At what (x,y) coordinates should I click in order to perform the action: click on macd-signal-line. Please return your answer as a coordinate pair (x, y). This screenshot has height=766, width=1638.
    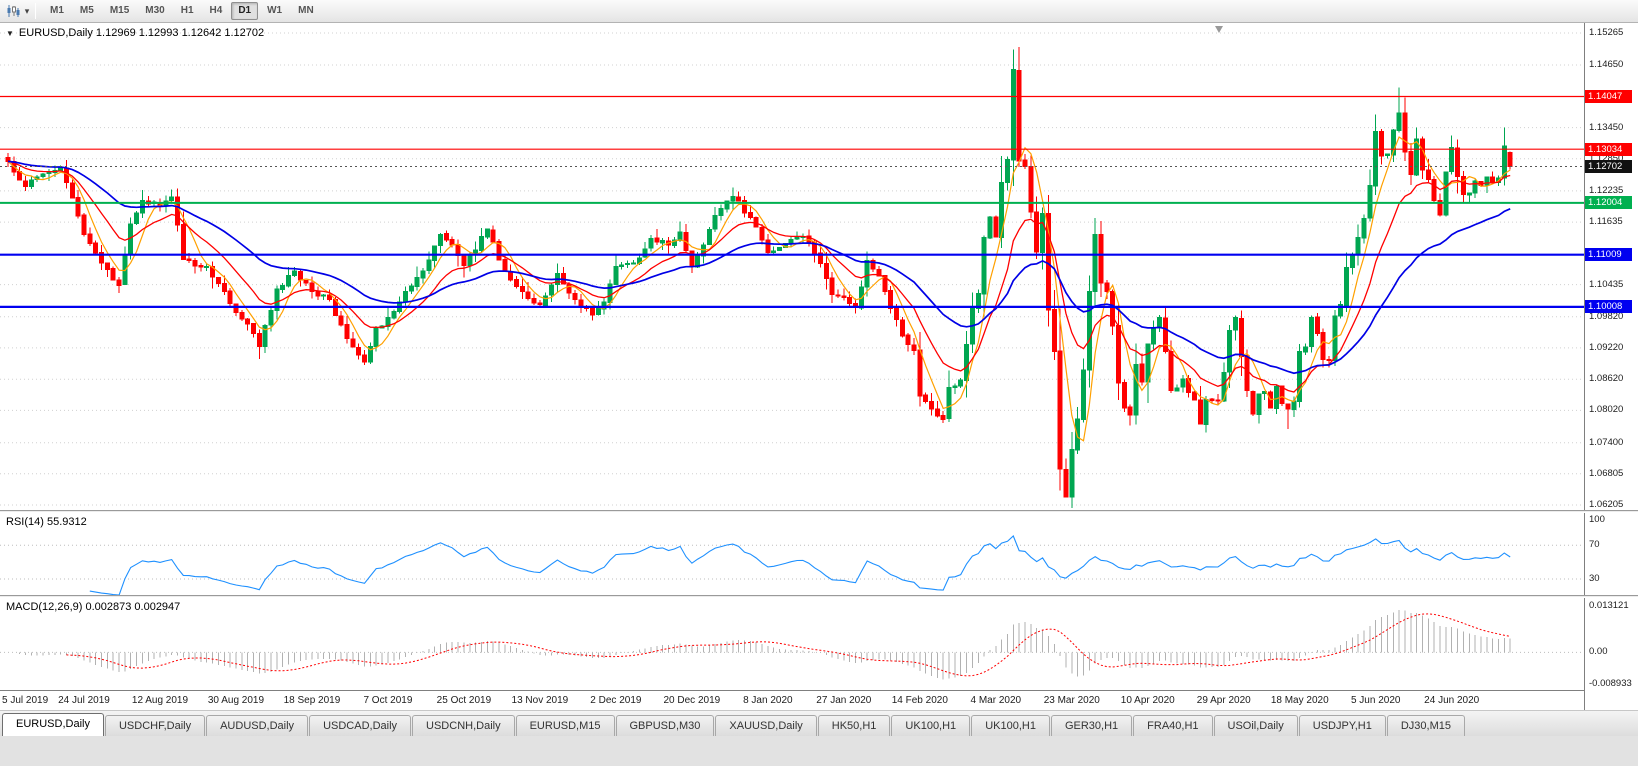
    Looking at the image, I should click on (788, 645).